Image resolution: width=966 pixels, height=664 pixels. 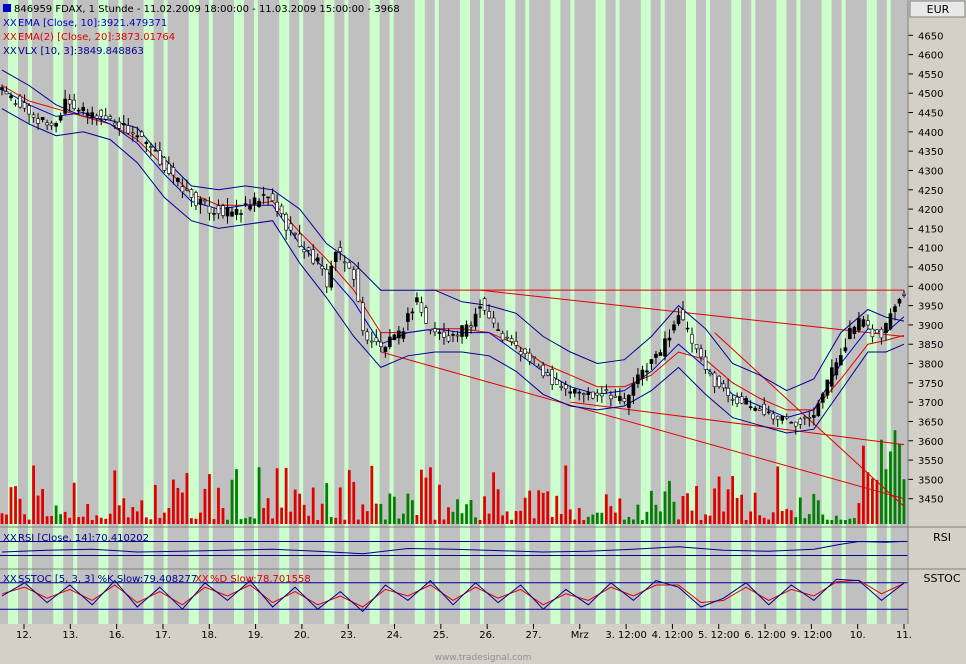 What do you see at coordinates (930, 36) in the screenshot?
I see `price-tick-label: 4650` at bounding box center [930, 36].